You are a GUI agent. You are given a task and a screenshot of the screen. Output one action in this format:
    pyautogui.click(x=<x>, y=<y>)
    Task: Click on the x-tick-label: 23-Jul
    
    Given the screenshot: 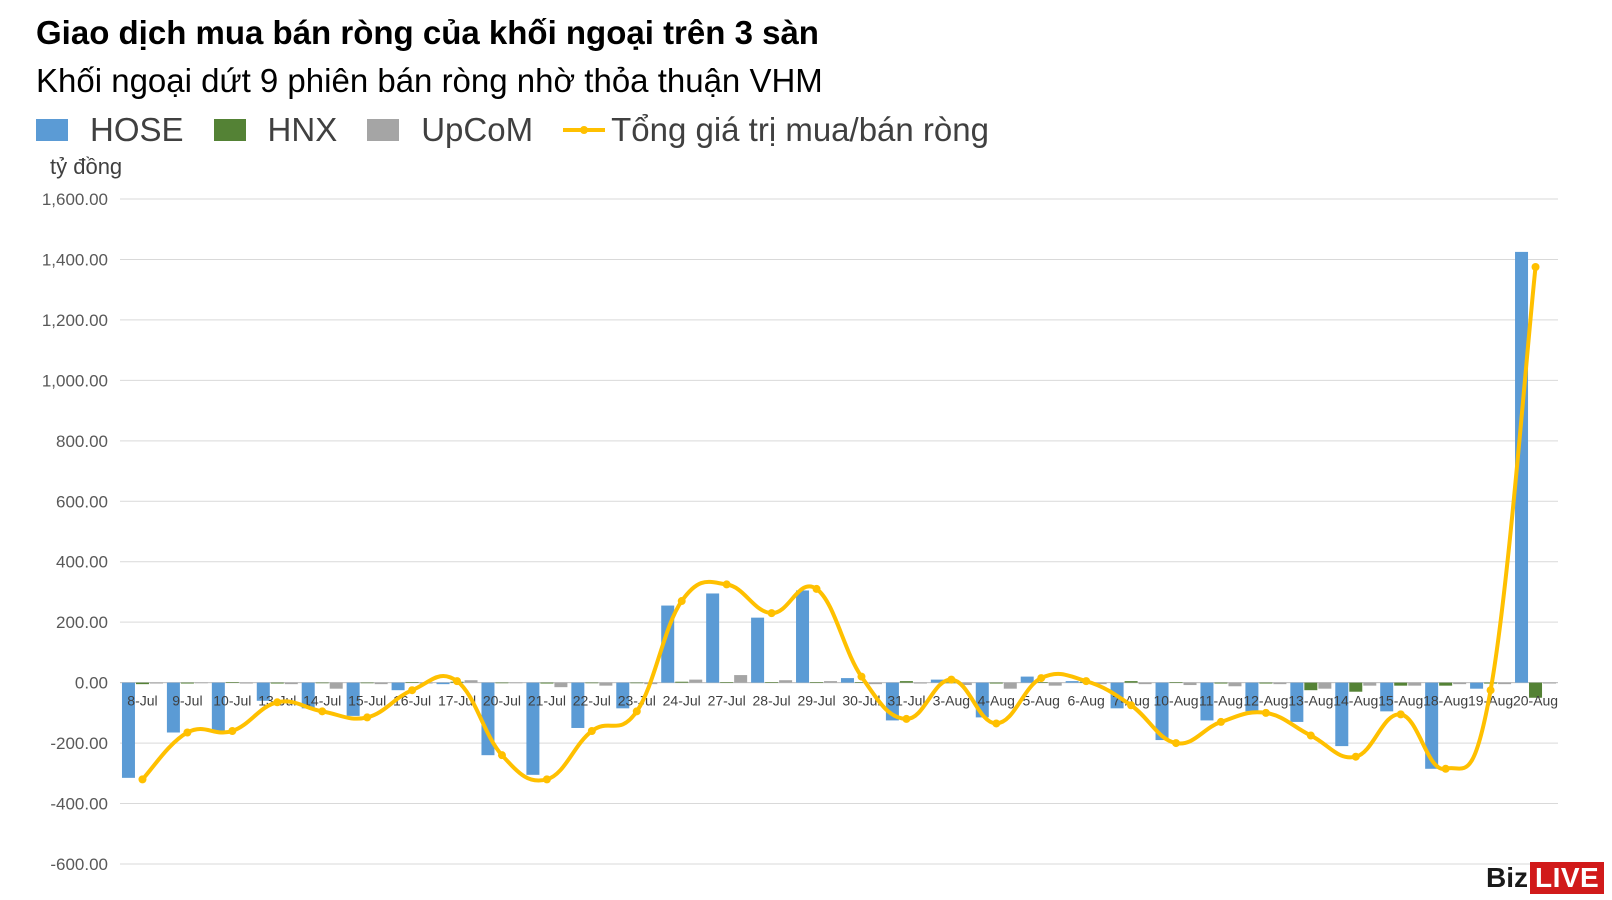 What is the action you would take?
    pyautogui.click(x=637, y=701)
    